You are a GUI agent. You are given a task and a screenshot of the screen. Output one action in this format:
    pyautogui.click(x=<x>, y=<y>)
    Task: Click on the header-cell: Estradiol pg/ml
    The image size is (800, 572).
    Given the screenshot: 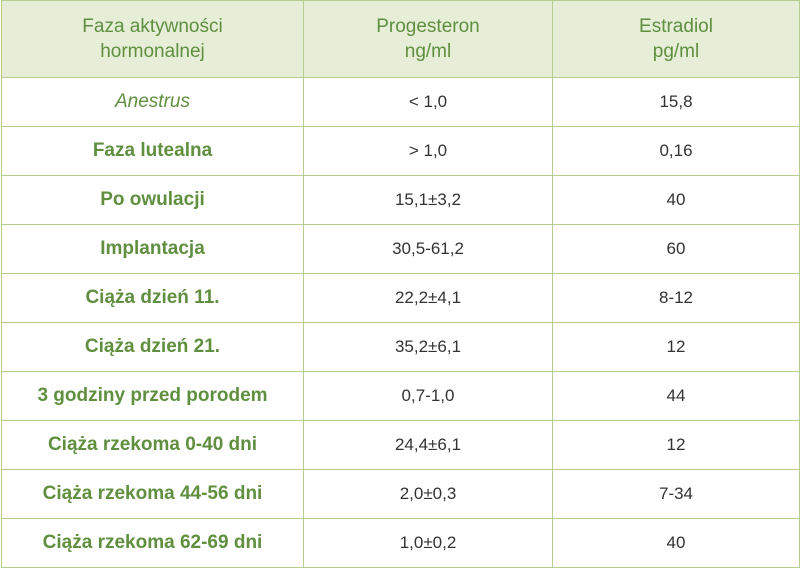 What is the action you would take?
    pyautogui.click(x=676, y=39)
    